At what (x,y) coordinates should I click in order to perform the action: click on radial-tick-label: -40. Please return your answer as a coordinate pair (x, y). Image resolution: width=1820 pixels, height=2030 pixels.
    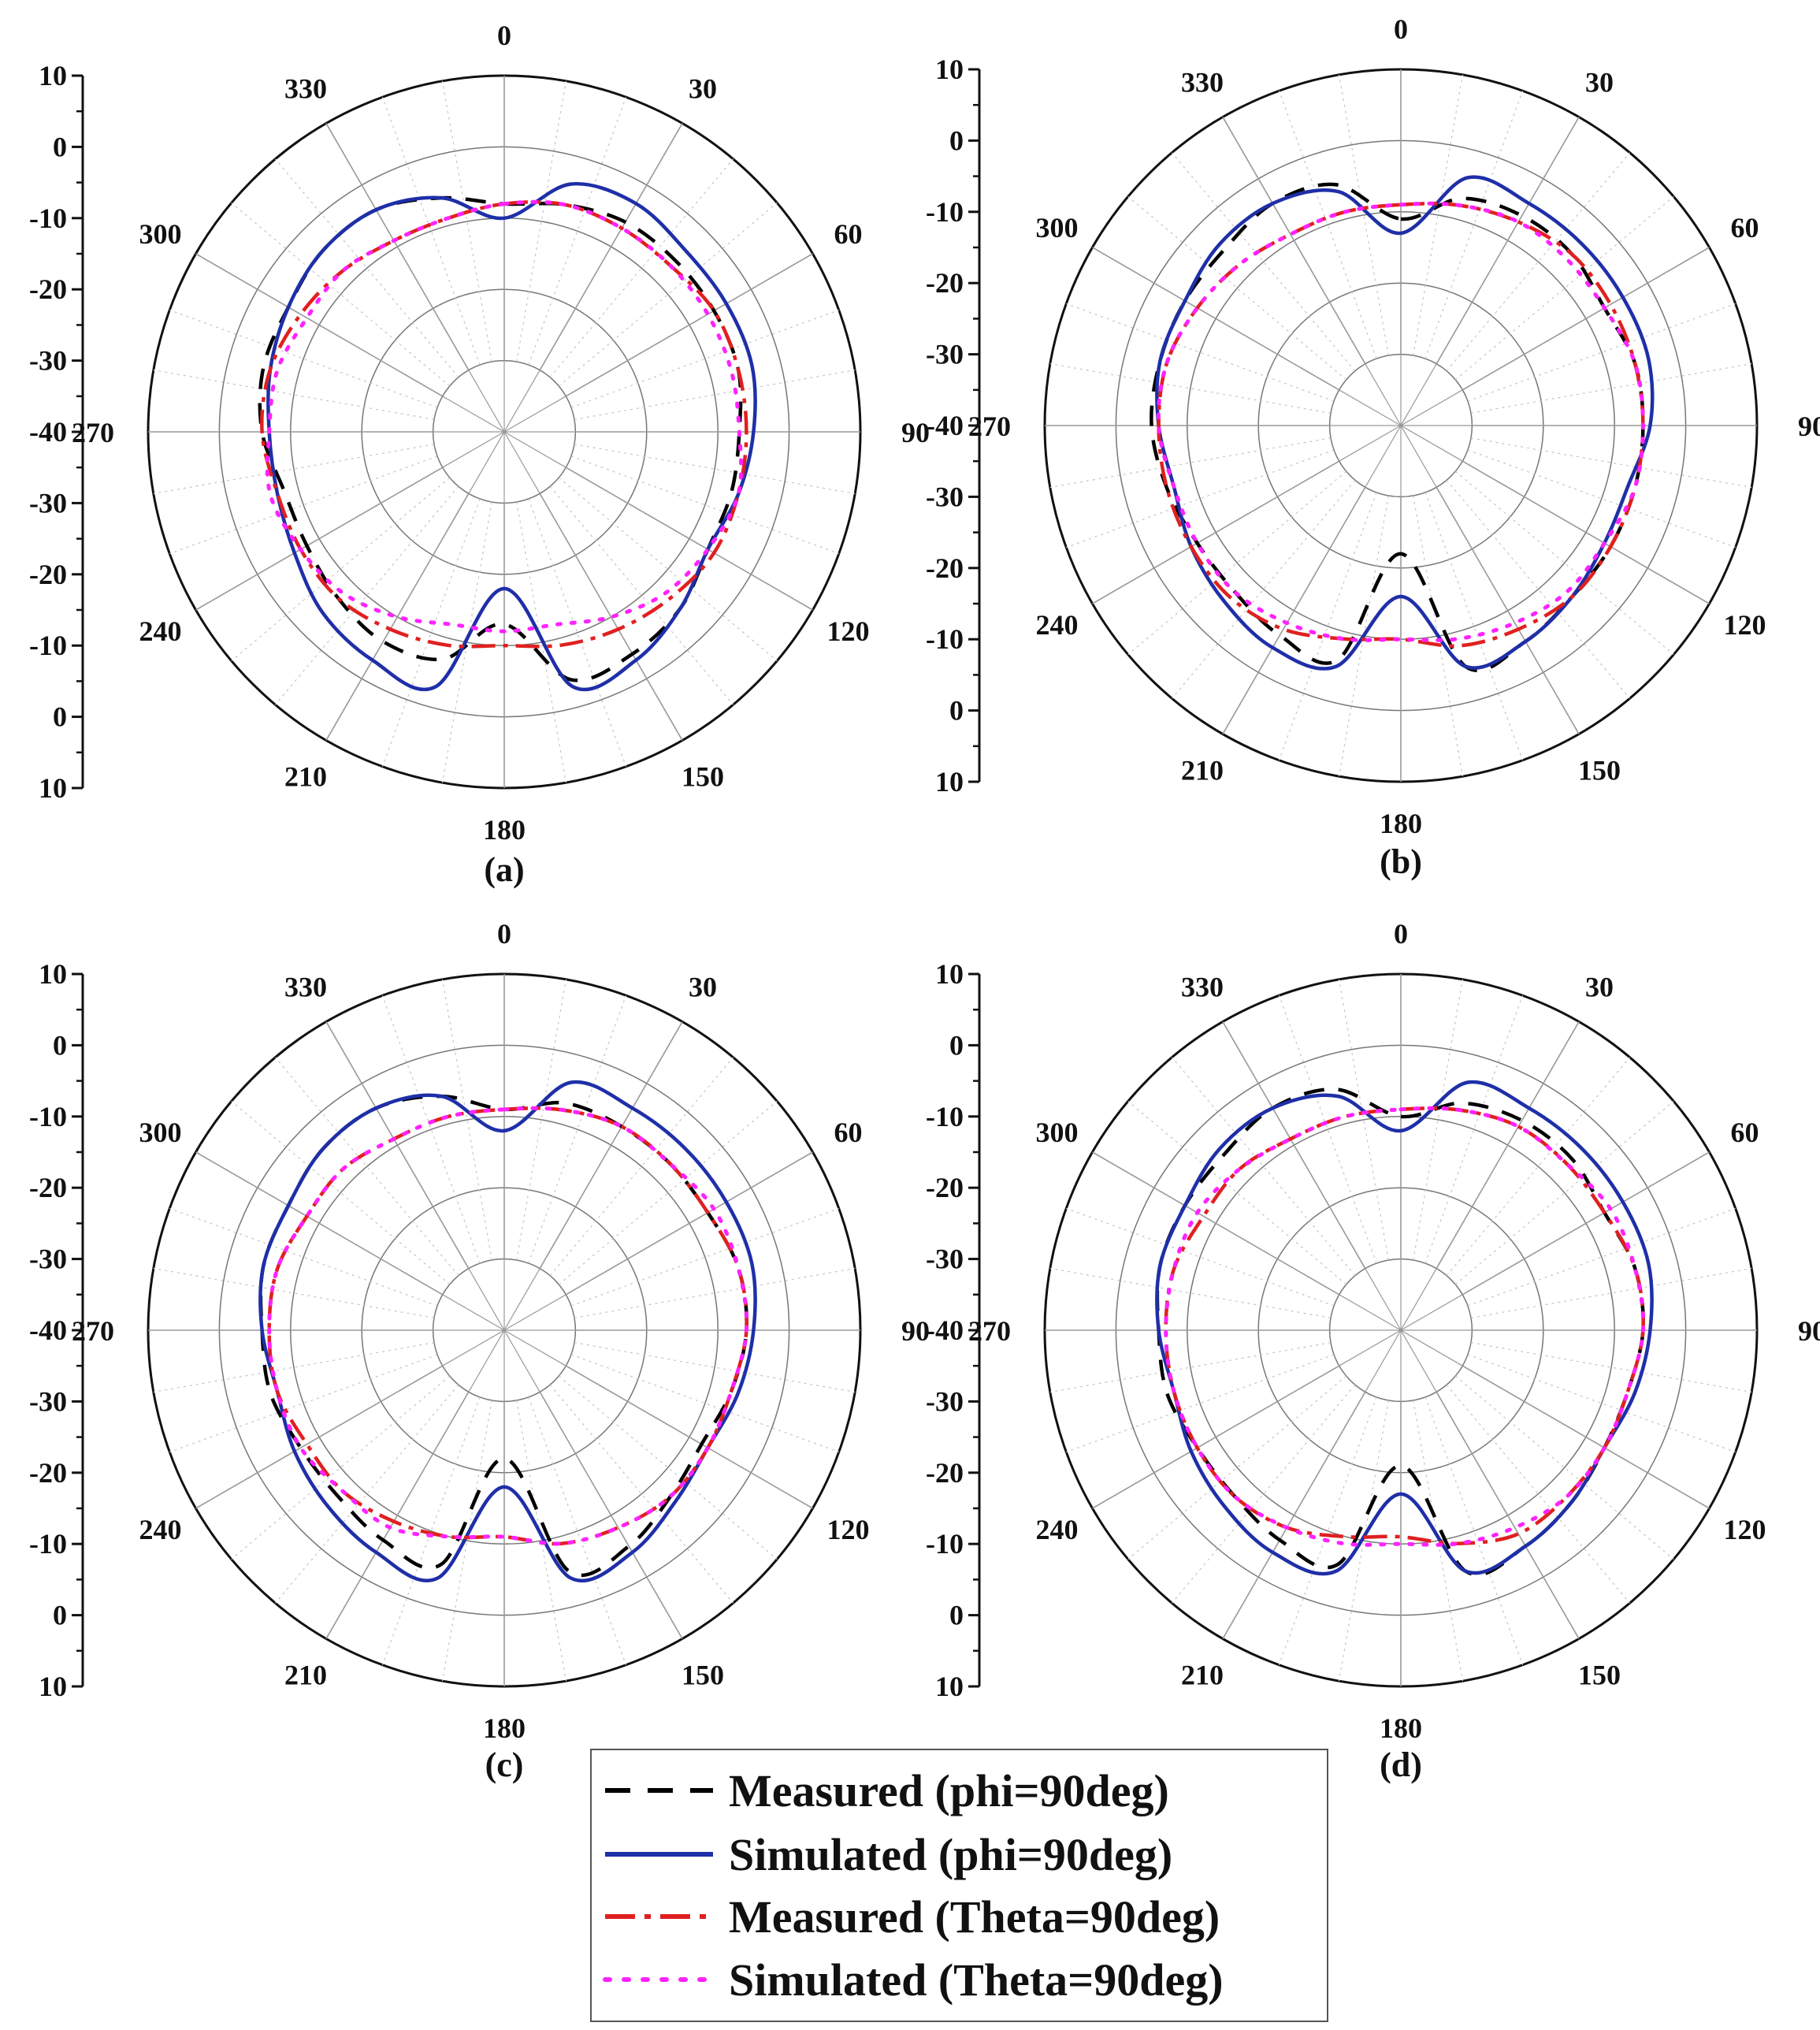
    Looking at the image, I should click on (48, 1330).